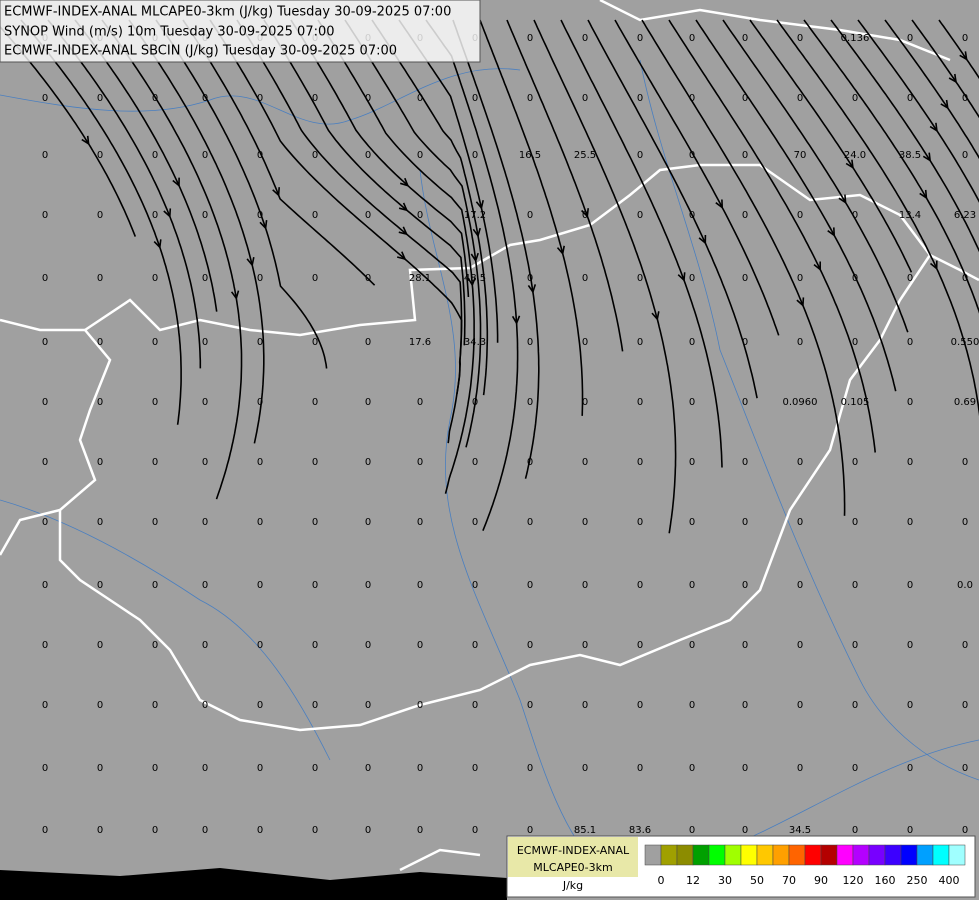 The image size is (979, 904). What do you see at coordinates (572, 885) in the screenshot?
I see `legend-unit: J/kg` at bounding box center [572, 885].